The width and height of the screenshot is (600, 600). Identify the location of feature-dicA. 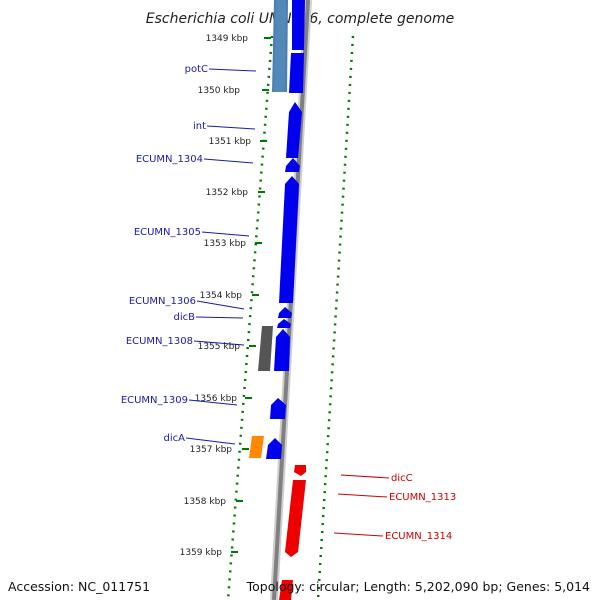
(274, 448).